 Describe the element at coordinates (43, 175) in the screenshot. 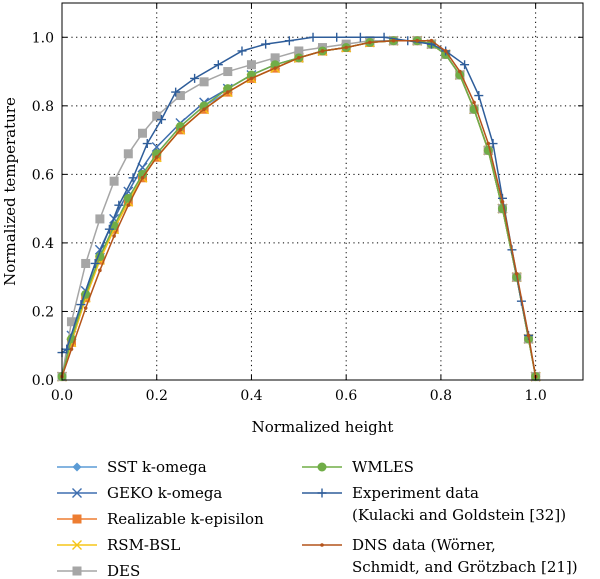

I see `y-tick-label: 0.6` at that location.